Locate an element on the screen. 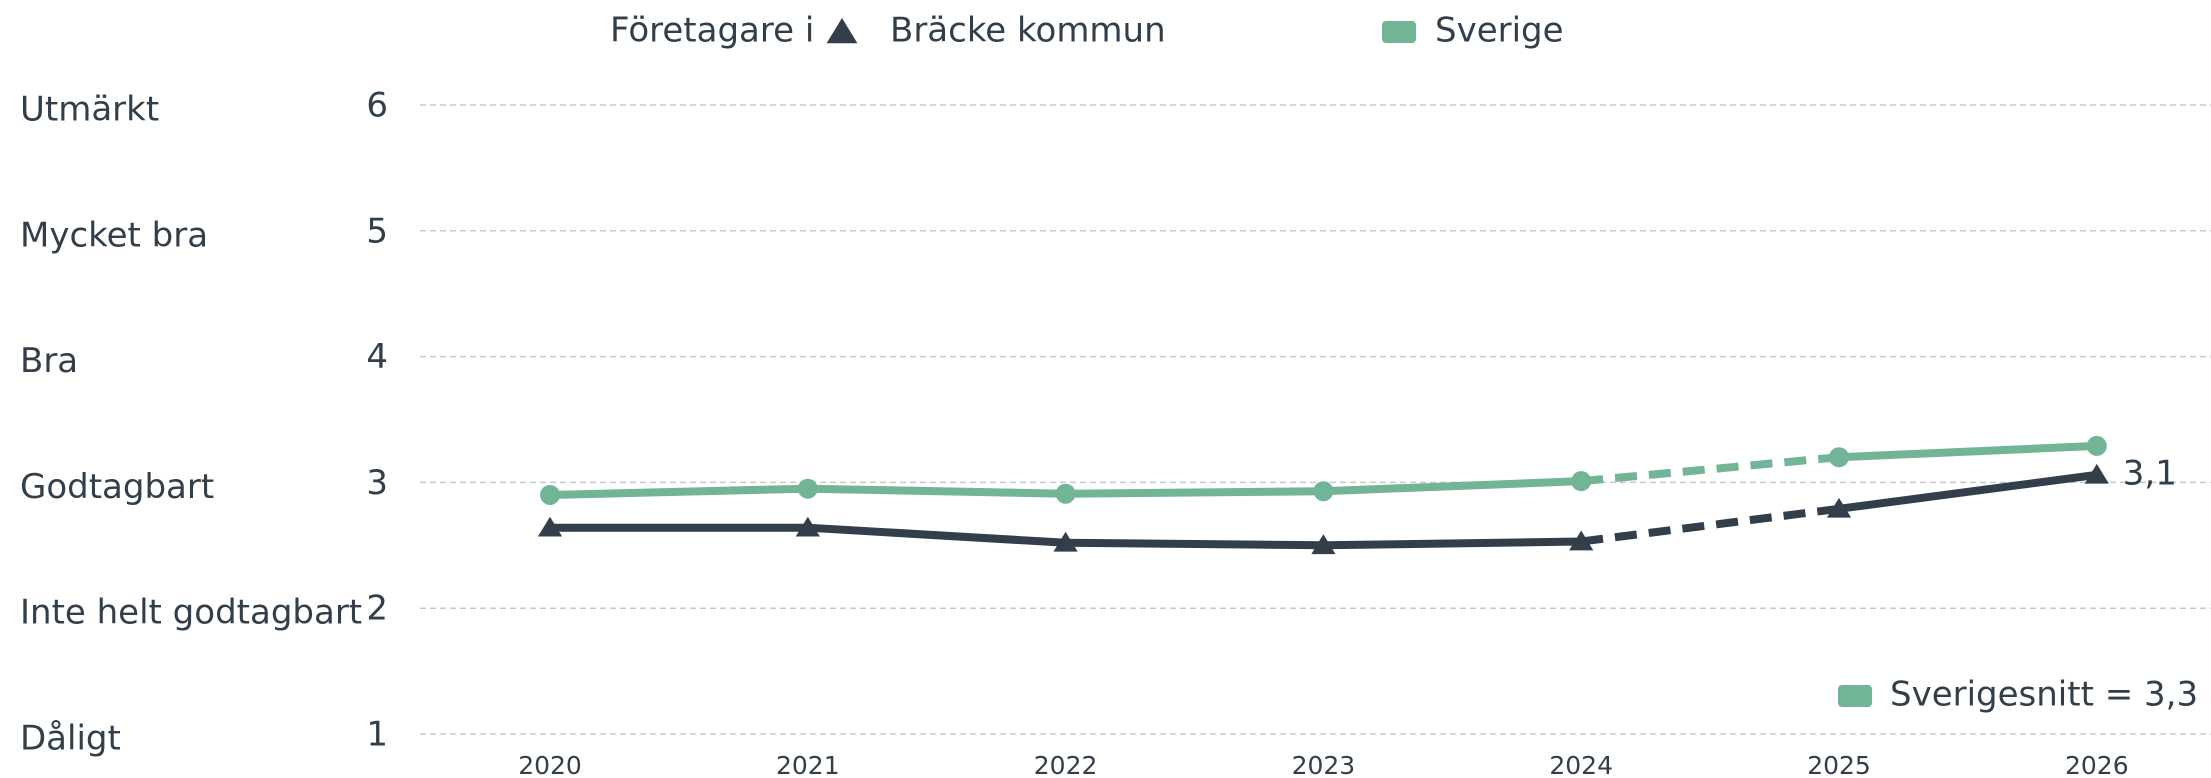 The width and height of the screenshot is (2211, 778). legend-label: Bräcke kommun is located at coordinates (1028, 31).